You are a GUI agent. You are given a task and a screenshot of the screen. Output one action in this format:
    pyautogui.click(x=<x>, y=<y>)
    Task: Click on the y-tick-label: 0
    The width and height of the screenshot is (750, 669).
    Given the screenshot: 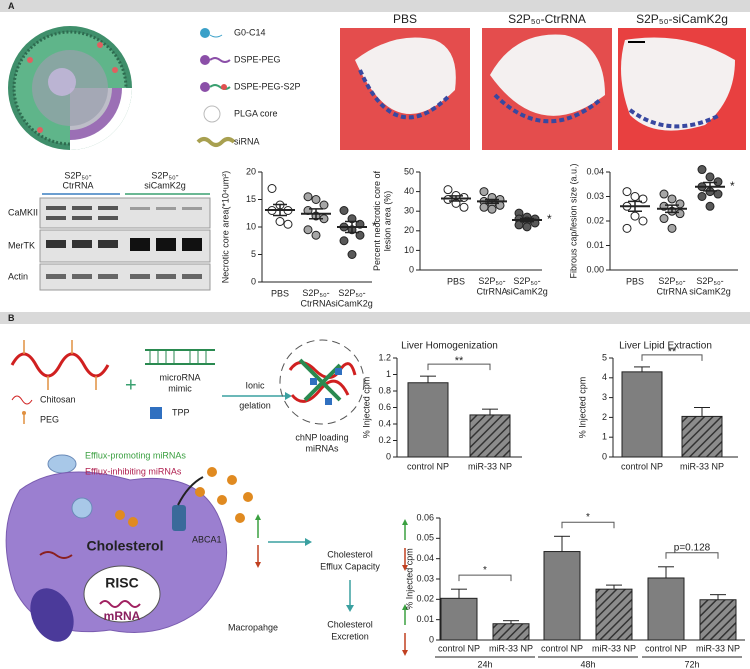 What is the action you would take?
    pyautogui.click(x=253, y=281)
    